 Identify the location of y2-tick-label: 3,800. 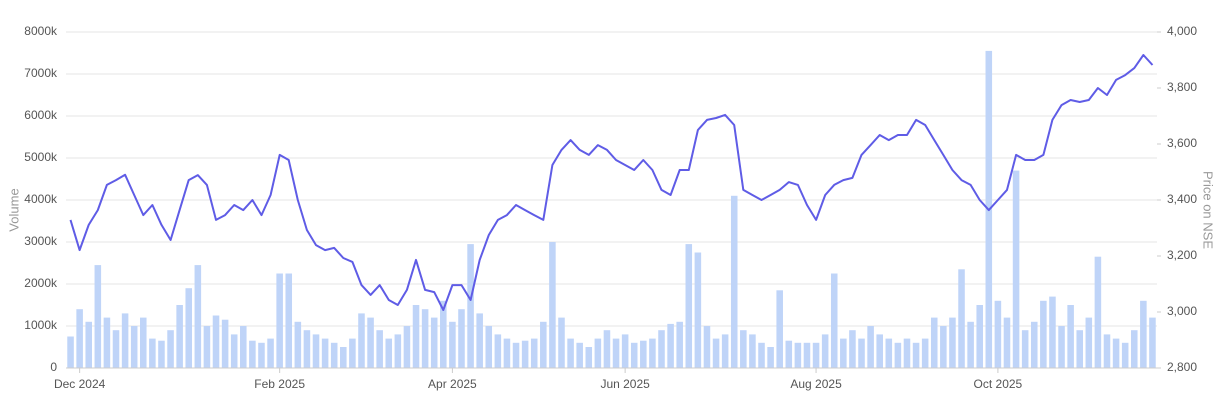
(1182, 87).